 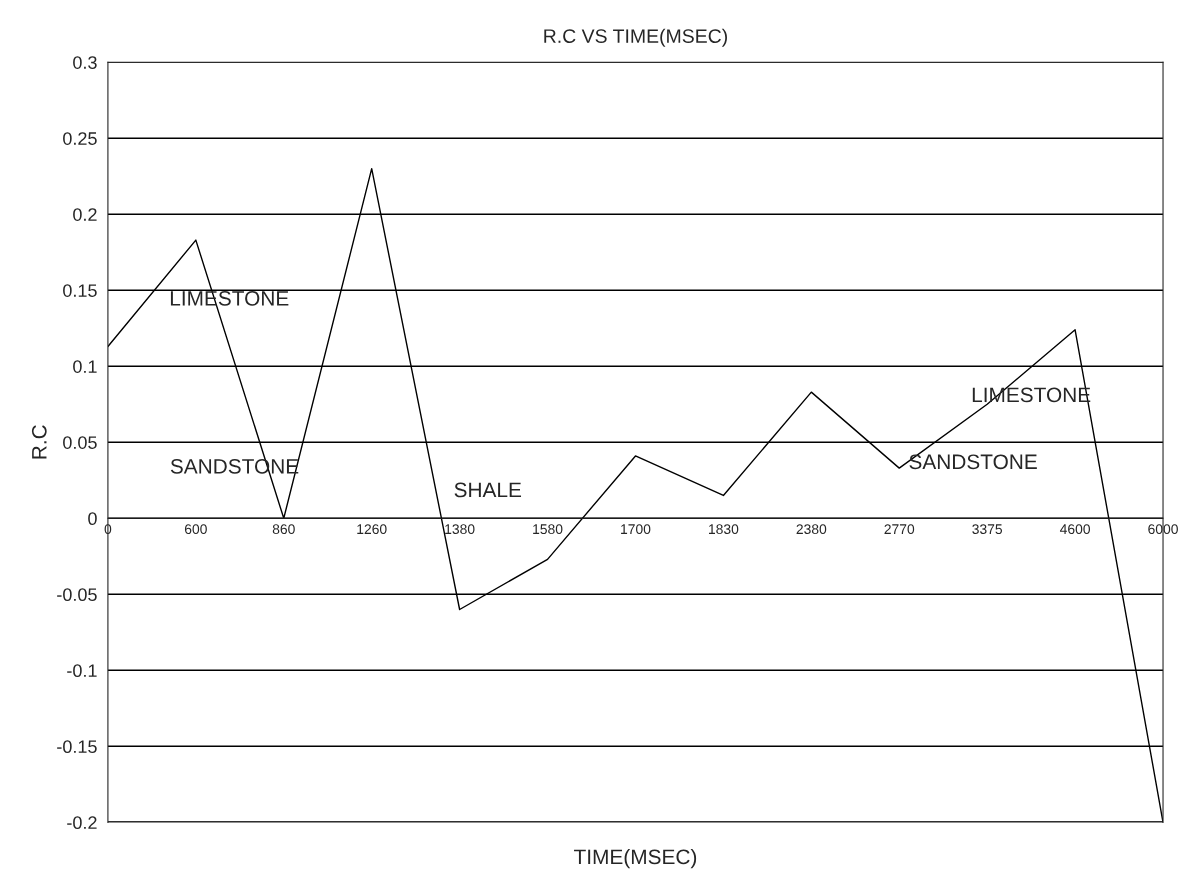 What do you see at coordinates (636, 529) in the screenshot?
I see `x-tick-label: 1700` at bounding box center [636, 529].